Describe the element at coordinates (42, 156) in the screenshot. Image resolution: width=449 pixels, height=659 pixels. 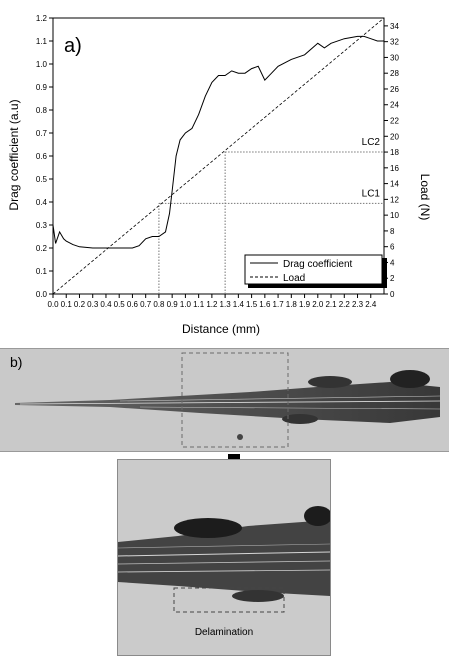
I see `y-tick-label: 0.6` at that location.